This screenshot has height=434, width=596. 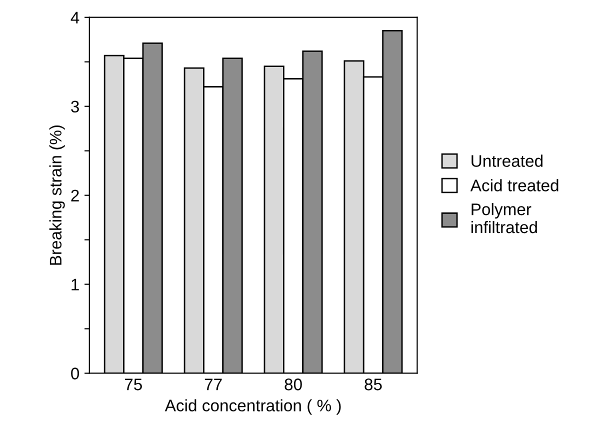 What do you see at coordinates (293, 384) in the screenshot?
I see `x-tick-label: 80` at bounding box center [293, 384].